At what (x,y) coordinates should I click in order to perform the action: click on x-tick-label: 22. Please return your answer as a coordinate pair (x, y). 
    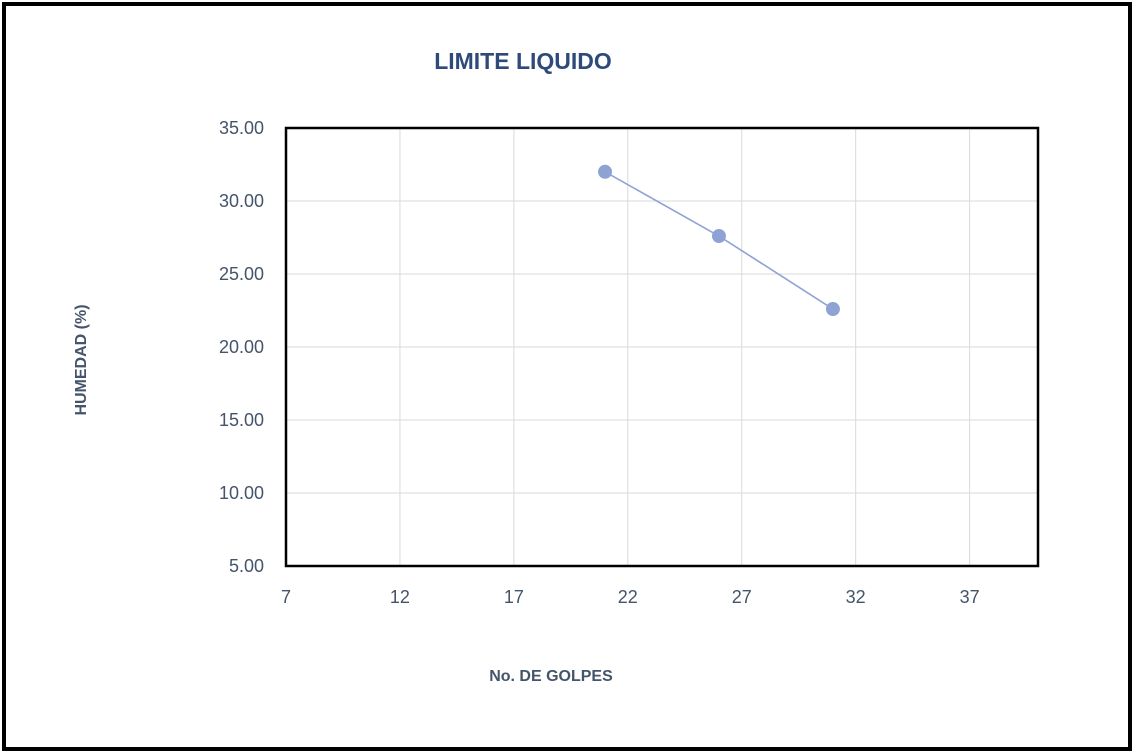
    Looking at the image, I should click on (628, 597).